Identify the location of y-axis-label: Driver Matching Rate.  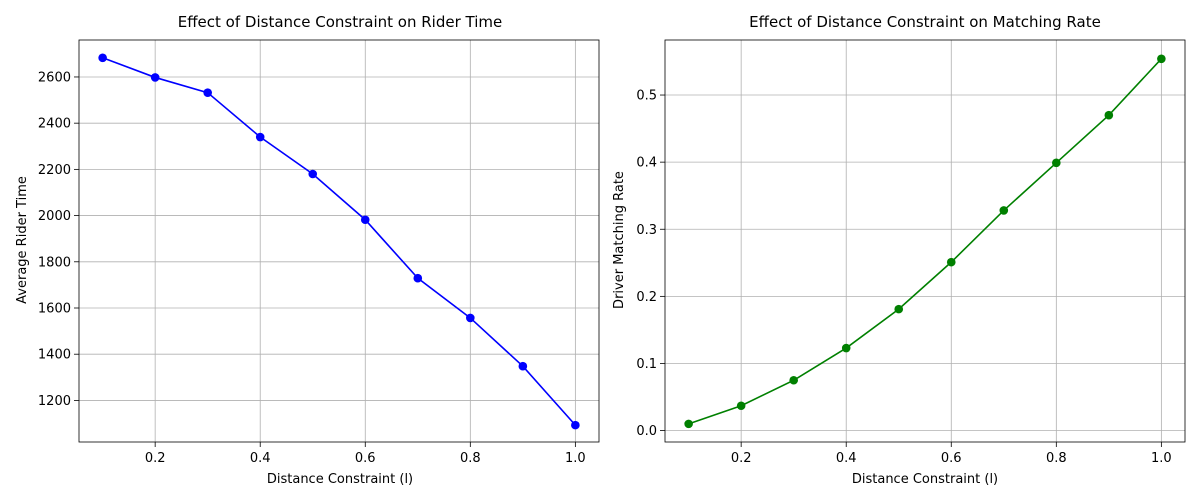
(619, 240).